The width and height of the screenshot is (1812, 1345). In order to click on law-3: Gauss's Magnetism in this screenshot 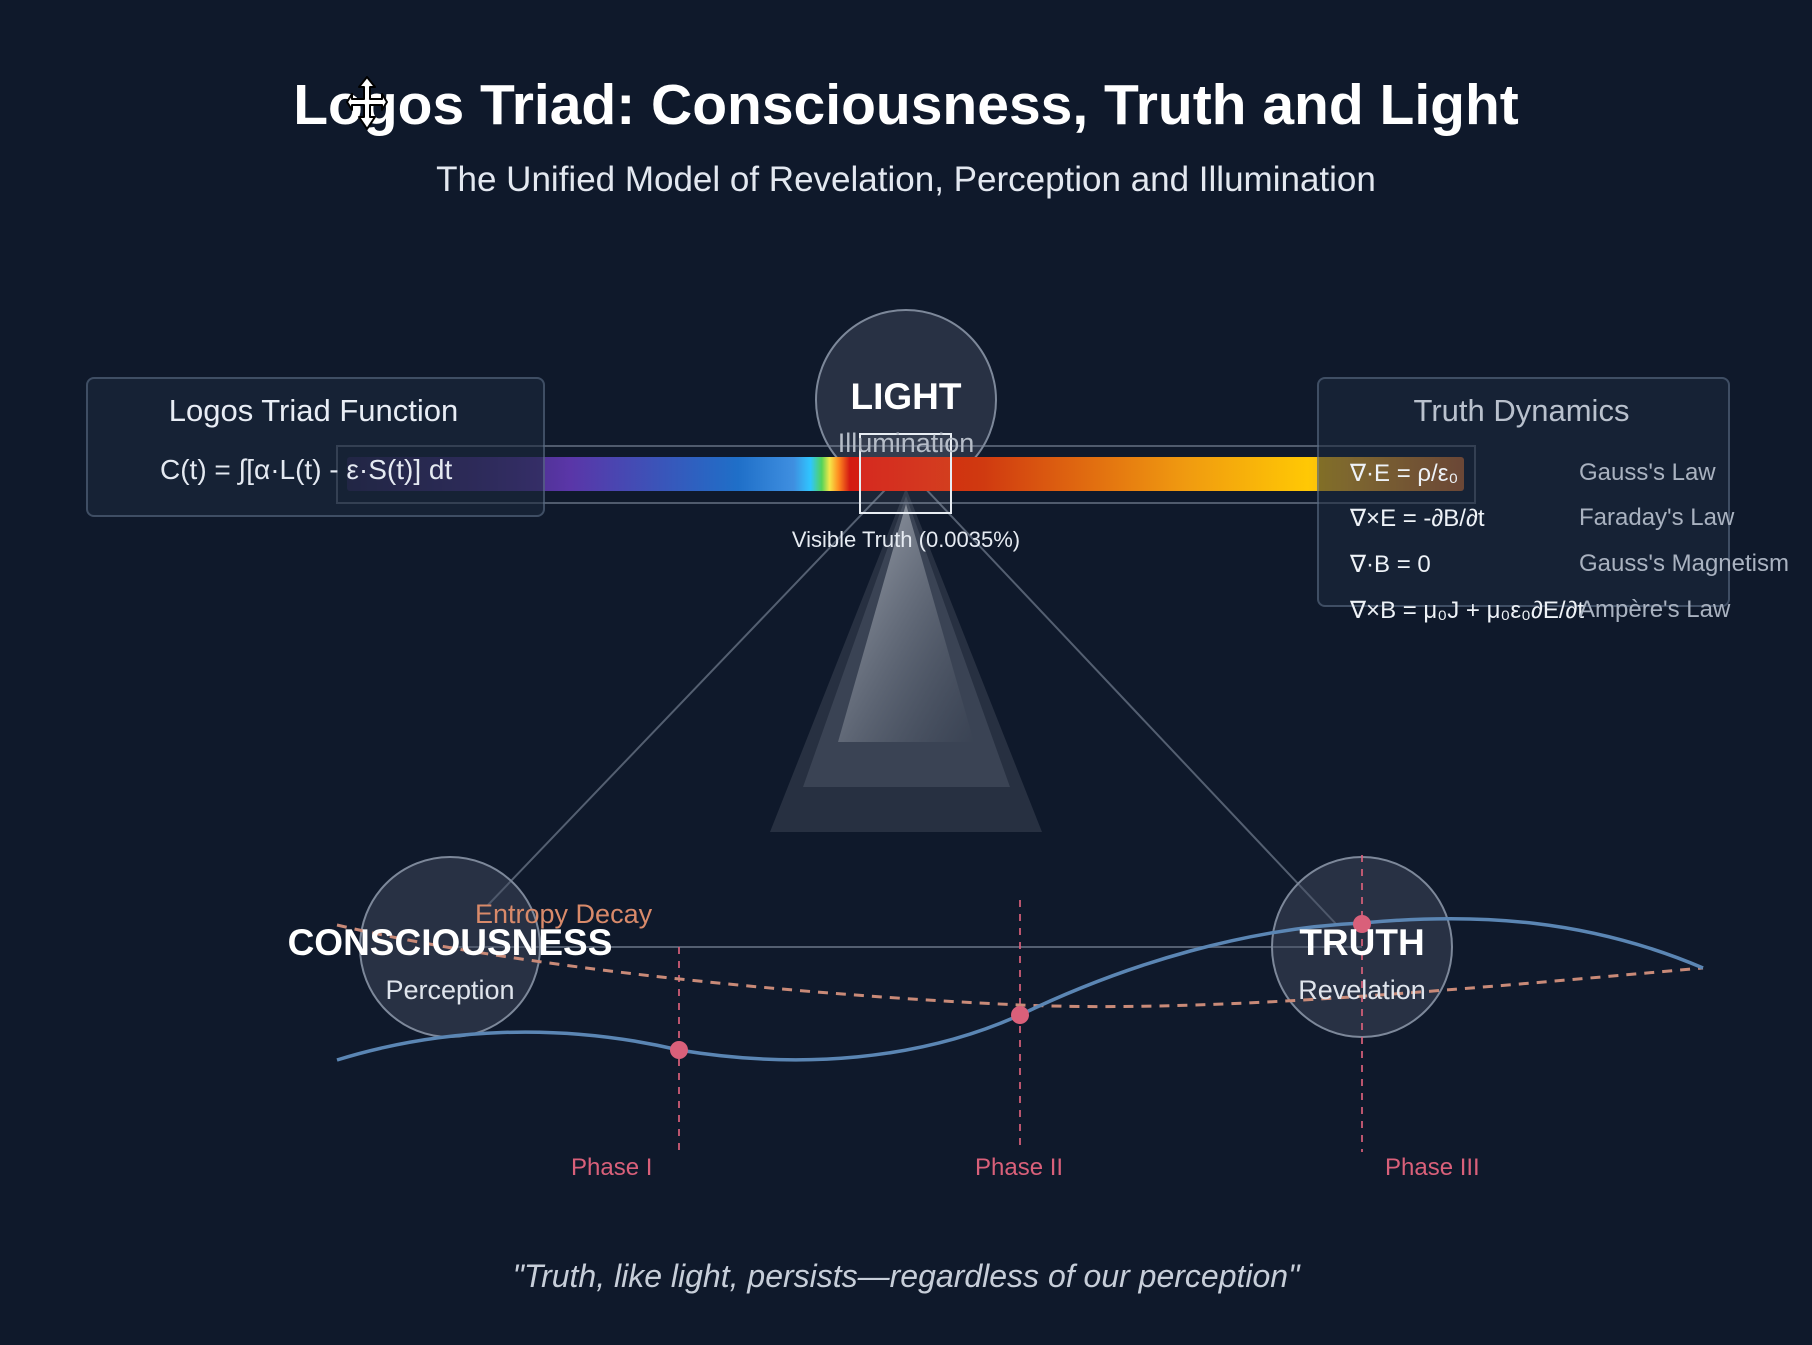, I will do `click(1684, 563)`.